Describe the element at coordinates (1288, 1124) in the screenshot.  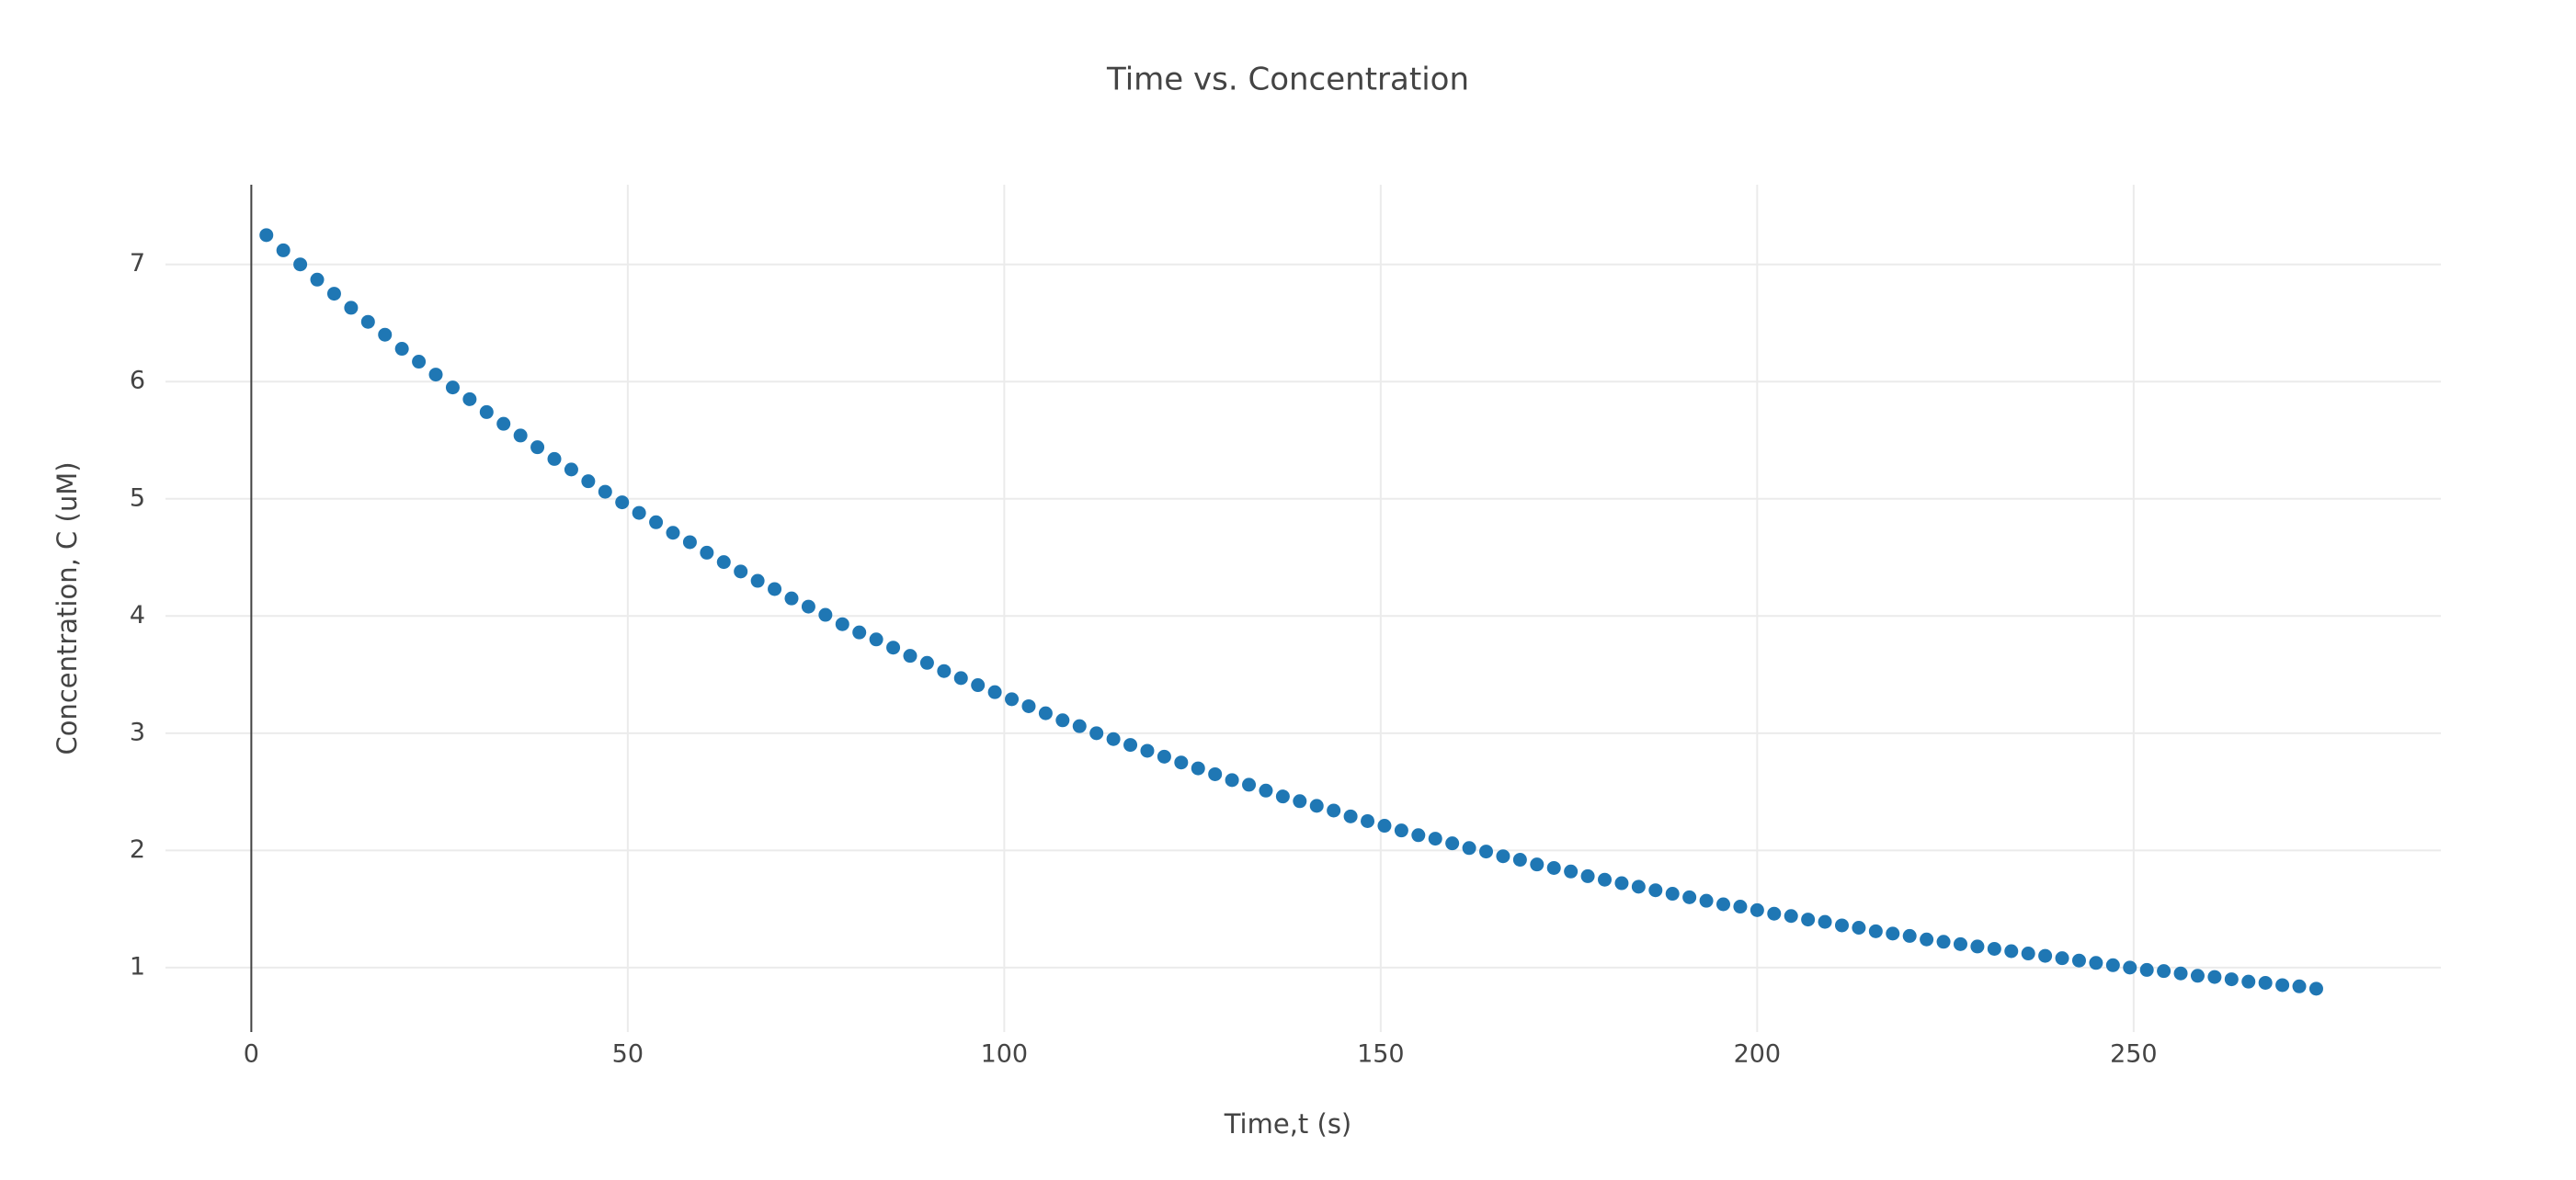
I see `x-axis-title: Time,t (s)` at that location.